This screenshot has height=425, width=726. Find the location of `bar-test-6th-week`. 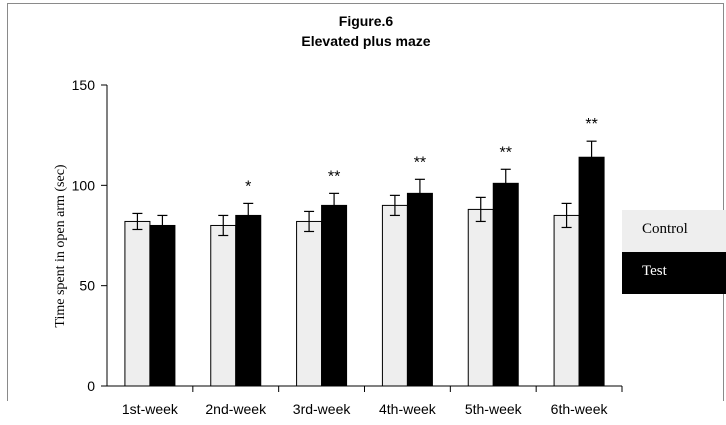

bar-test-6th-week is located at coordinates (591, 271).